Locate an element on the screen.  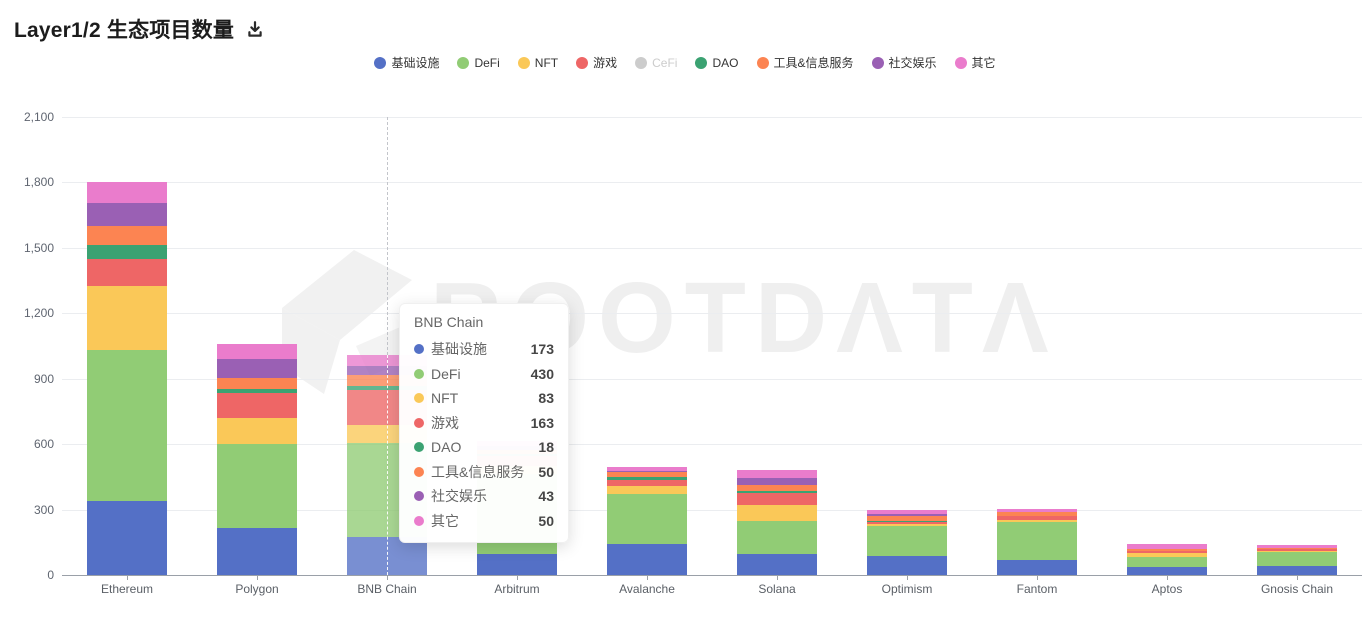
tooltip-series-label: 社交娱乐 is located at coordinates (459, 496).